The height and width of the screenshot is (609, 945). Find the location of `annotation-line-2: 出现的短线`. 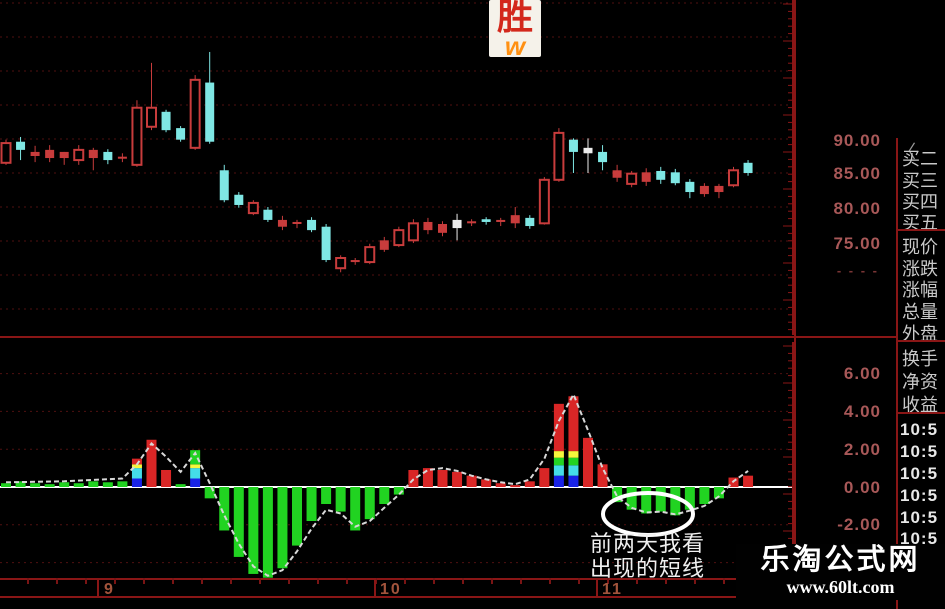

annotation-line-2: 出现的短线 is located at coordinates (648, 568).